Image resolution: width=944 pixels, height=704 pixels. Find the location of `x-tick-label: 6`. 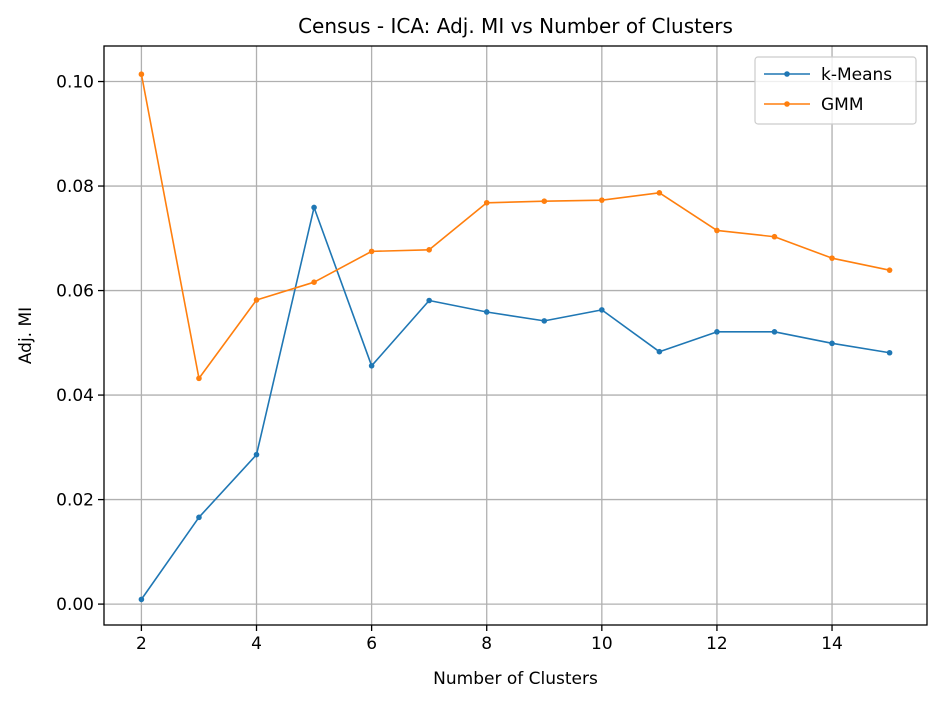

x-tick-label: 6 is located at coordinates (371, 644).